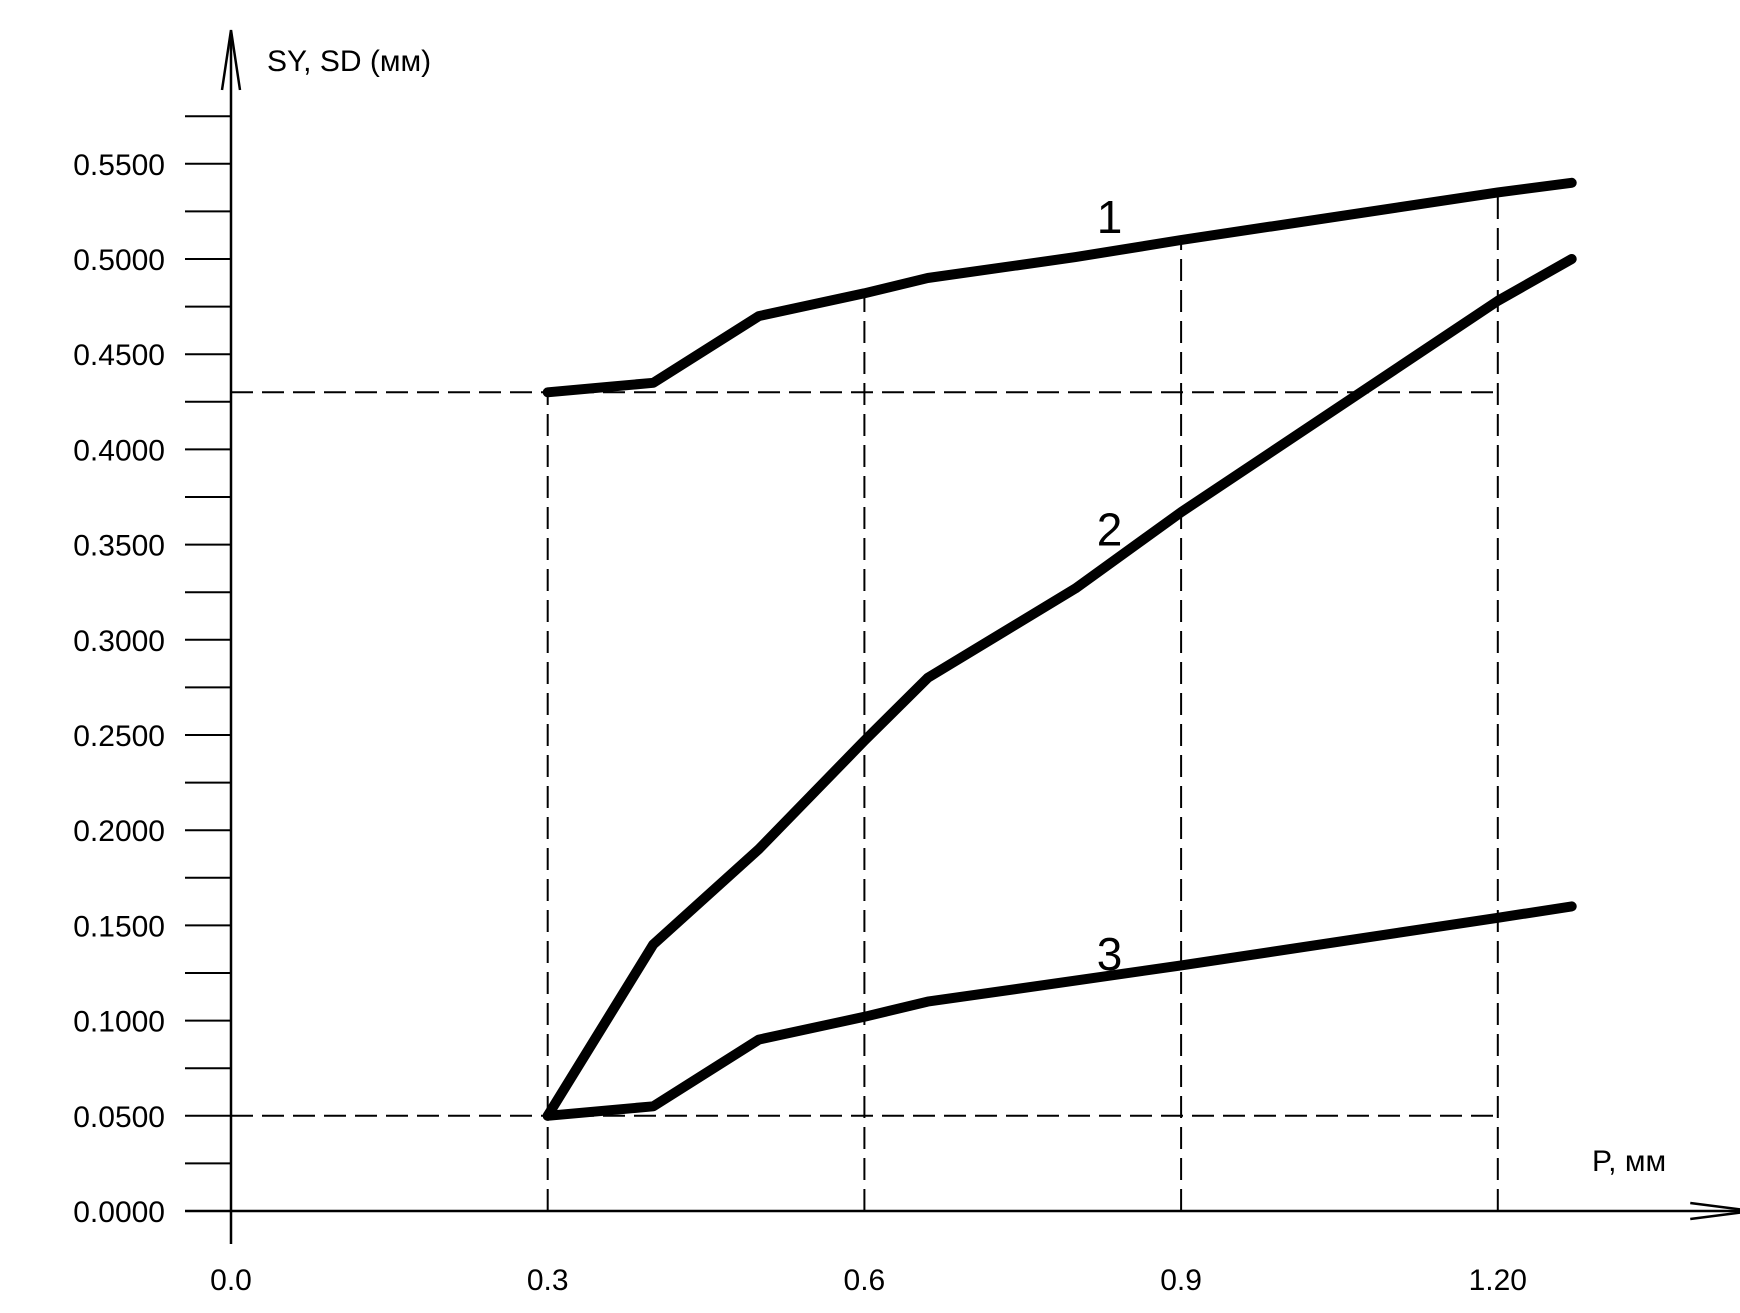 This screenshot has height=1313, width=1740. I want to click on curve-label-3: 3, so click(1110, 954).